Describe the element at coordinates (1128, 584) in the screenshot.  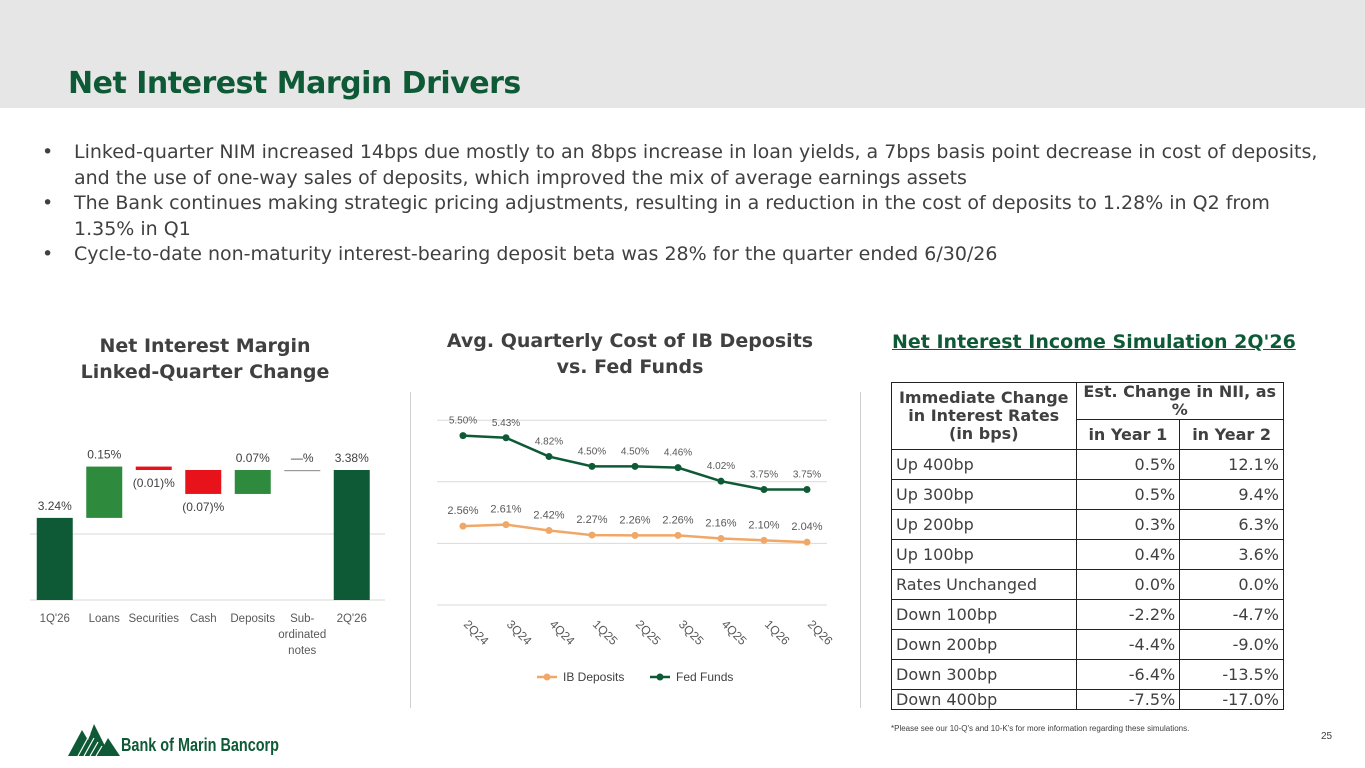
I see `year1-cell: 0.0%` at that location.